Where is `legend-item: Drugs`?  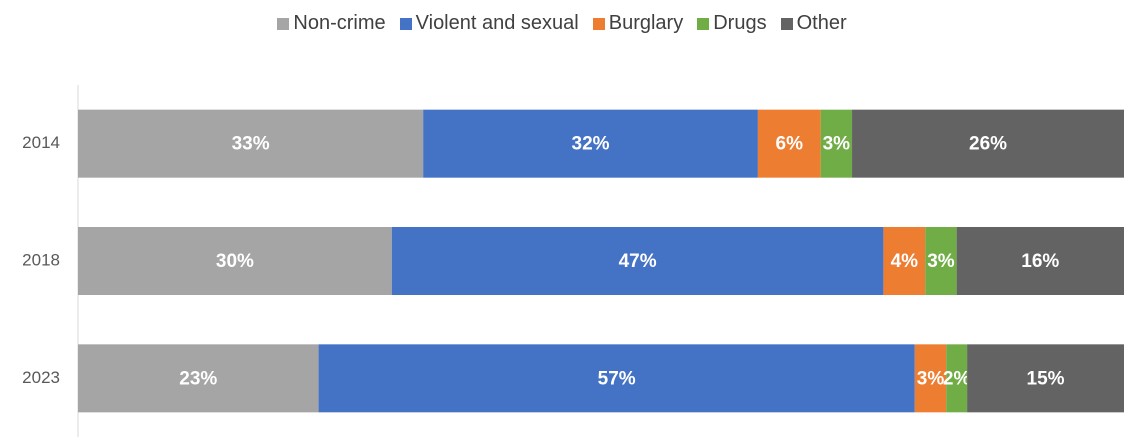 legend-item: Drugs is located at coordinates (732, 23).